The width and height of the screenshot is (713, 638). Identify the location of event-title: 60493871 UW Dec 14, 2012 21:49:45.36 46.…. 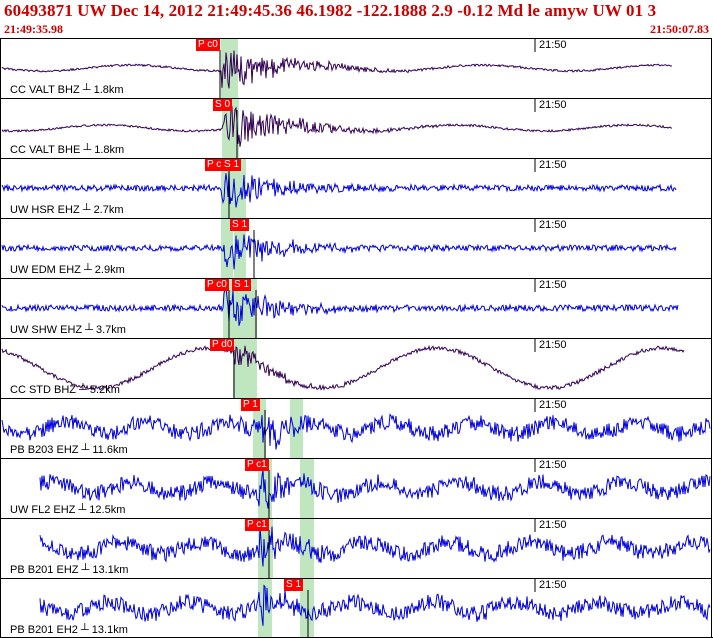
(330, 10).